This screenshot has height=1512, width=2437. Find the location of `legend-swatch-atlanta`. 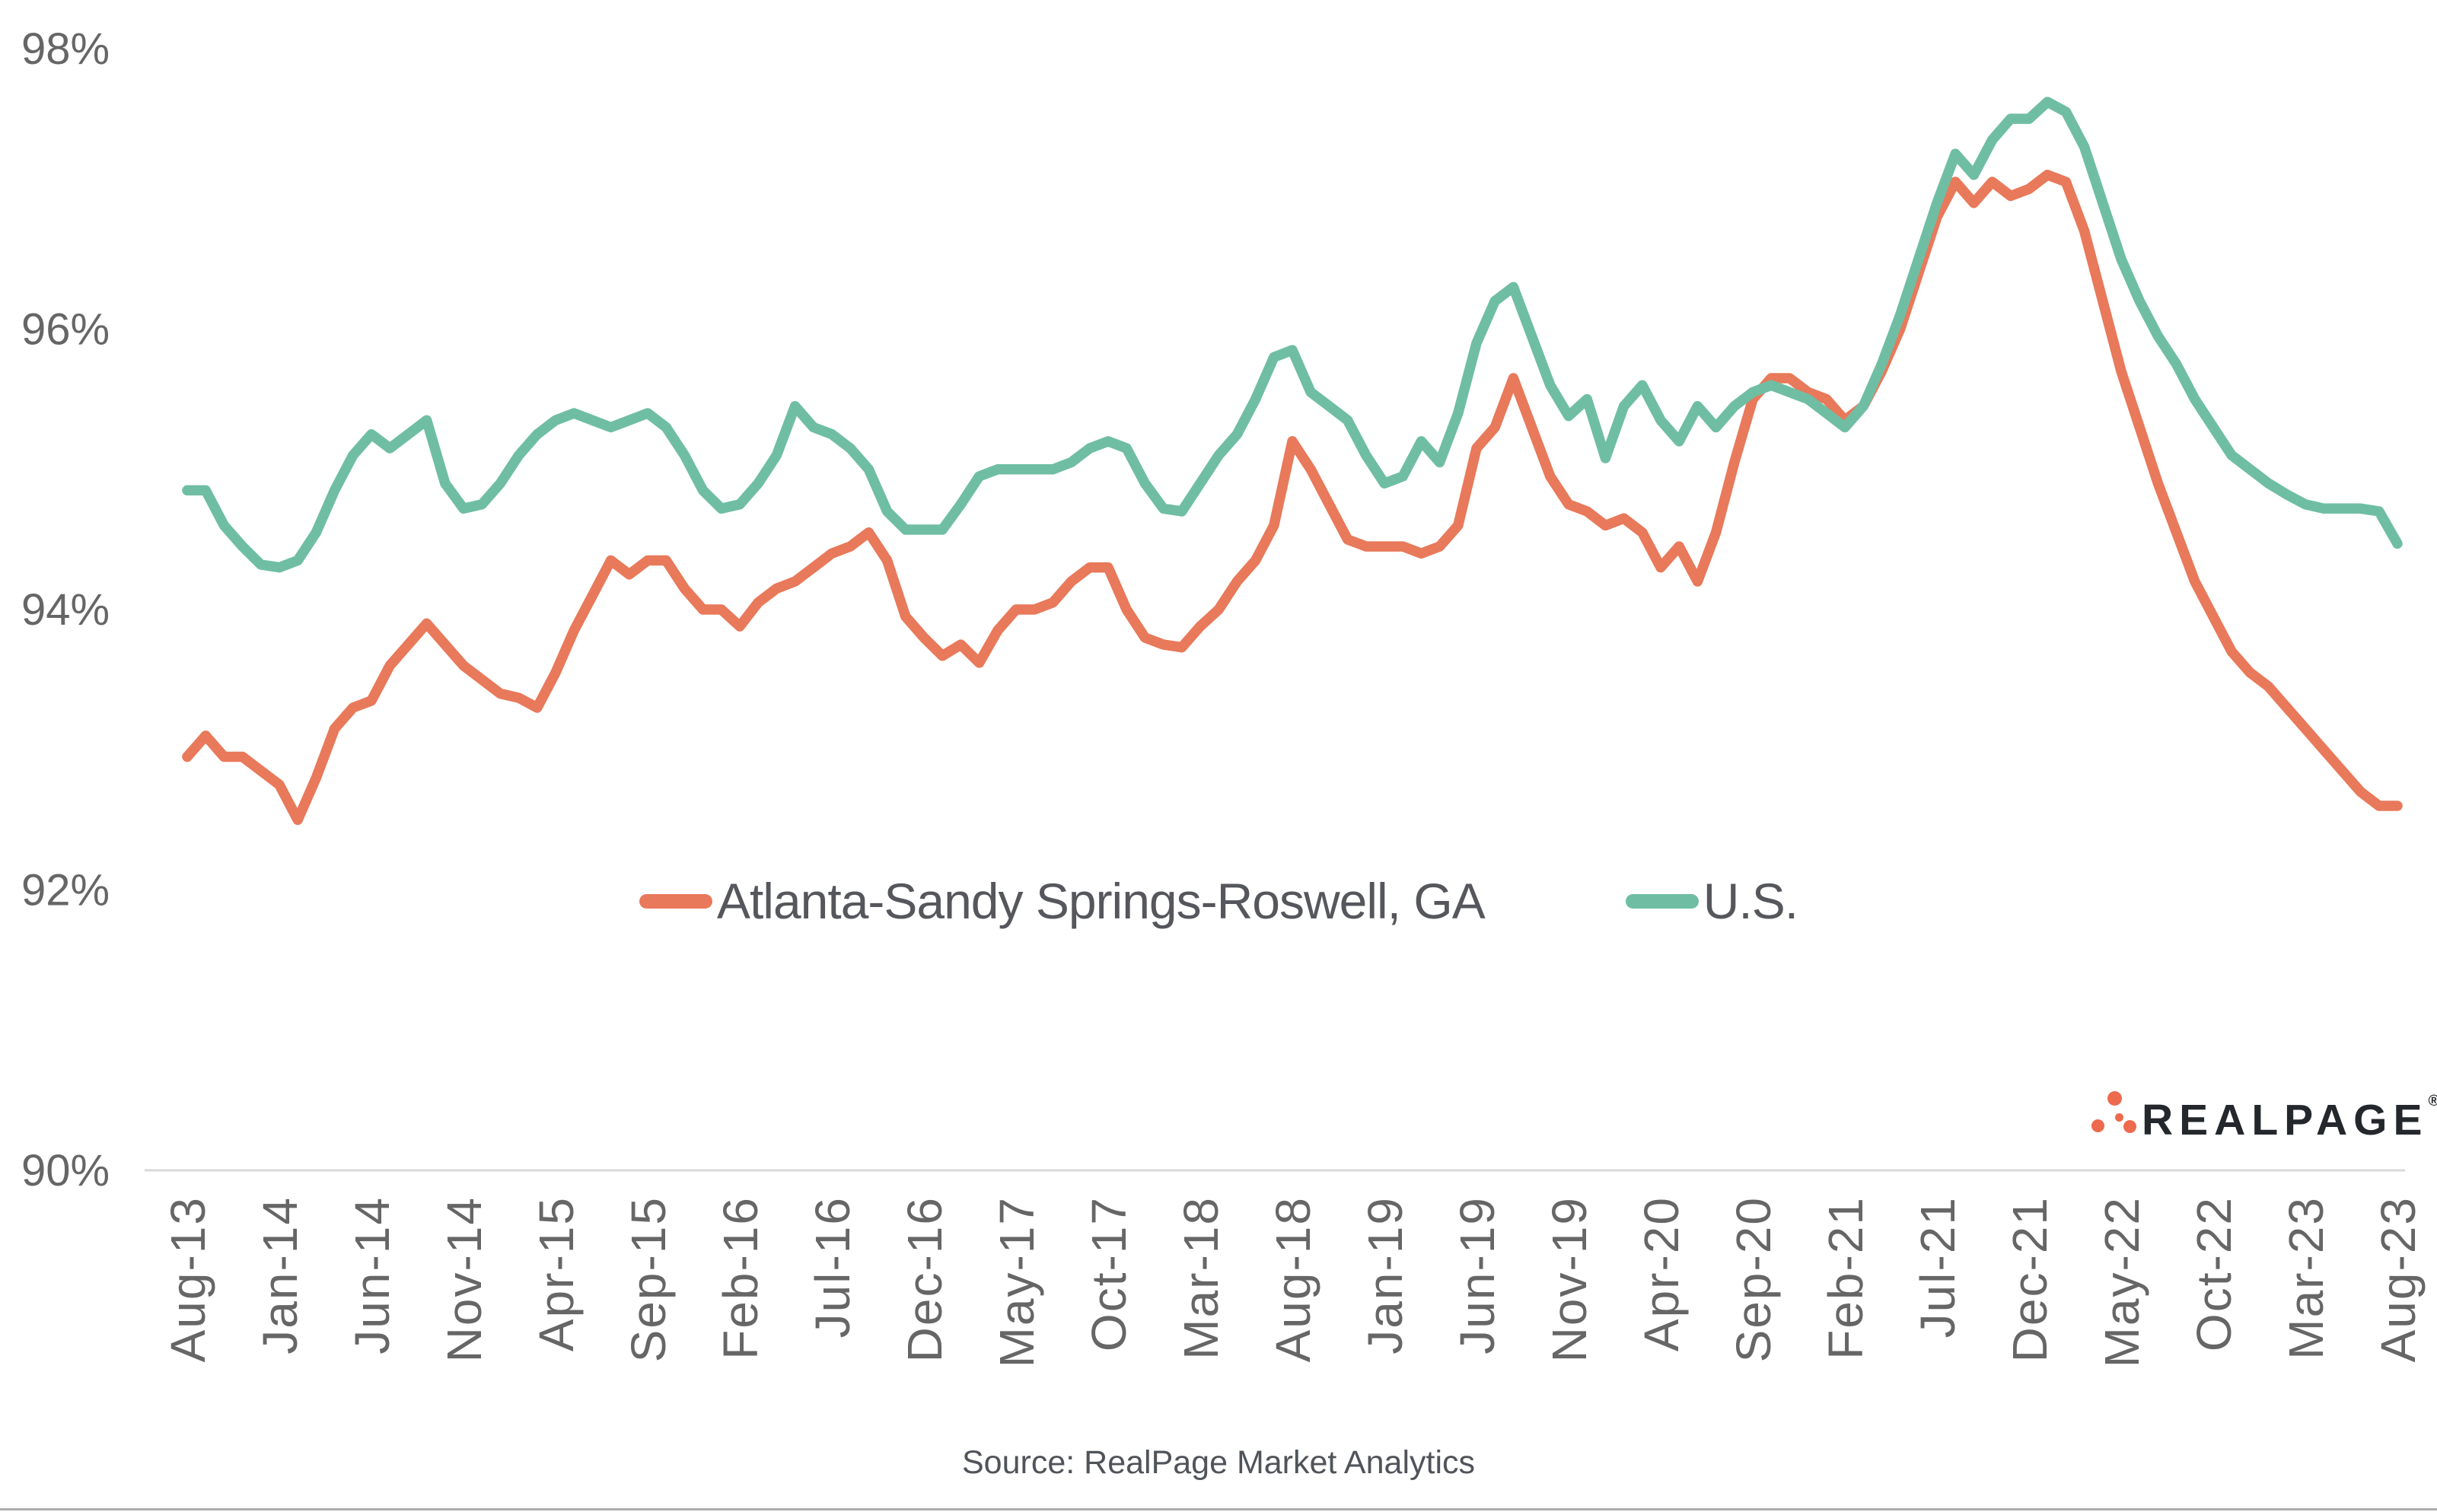

legend-swatch-atlanta is located at coordinates (675, 901).